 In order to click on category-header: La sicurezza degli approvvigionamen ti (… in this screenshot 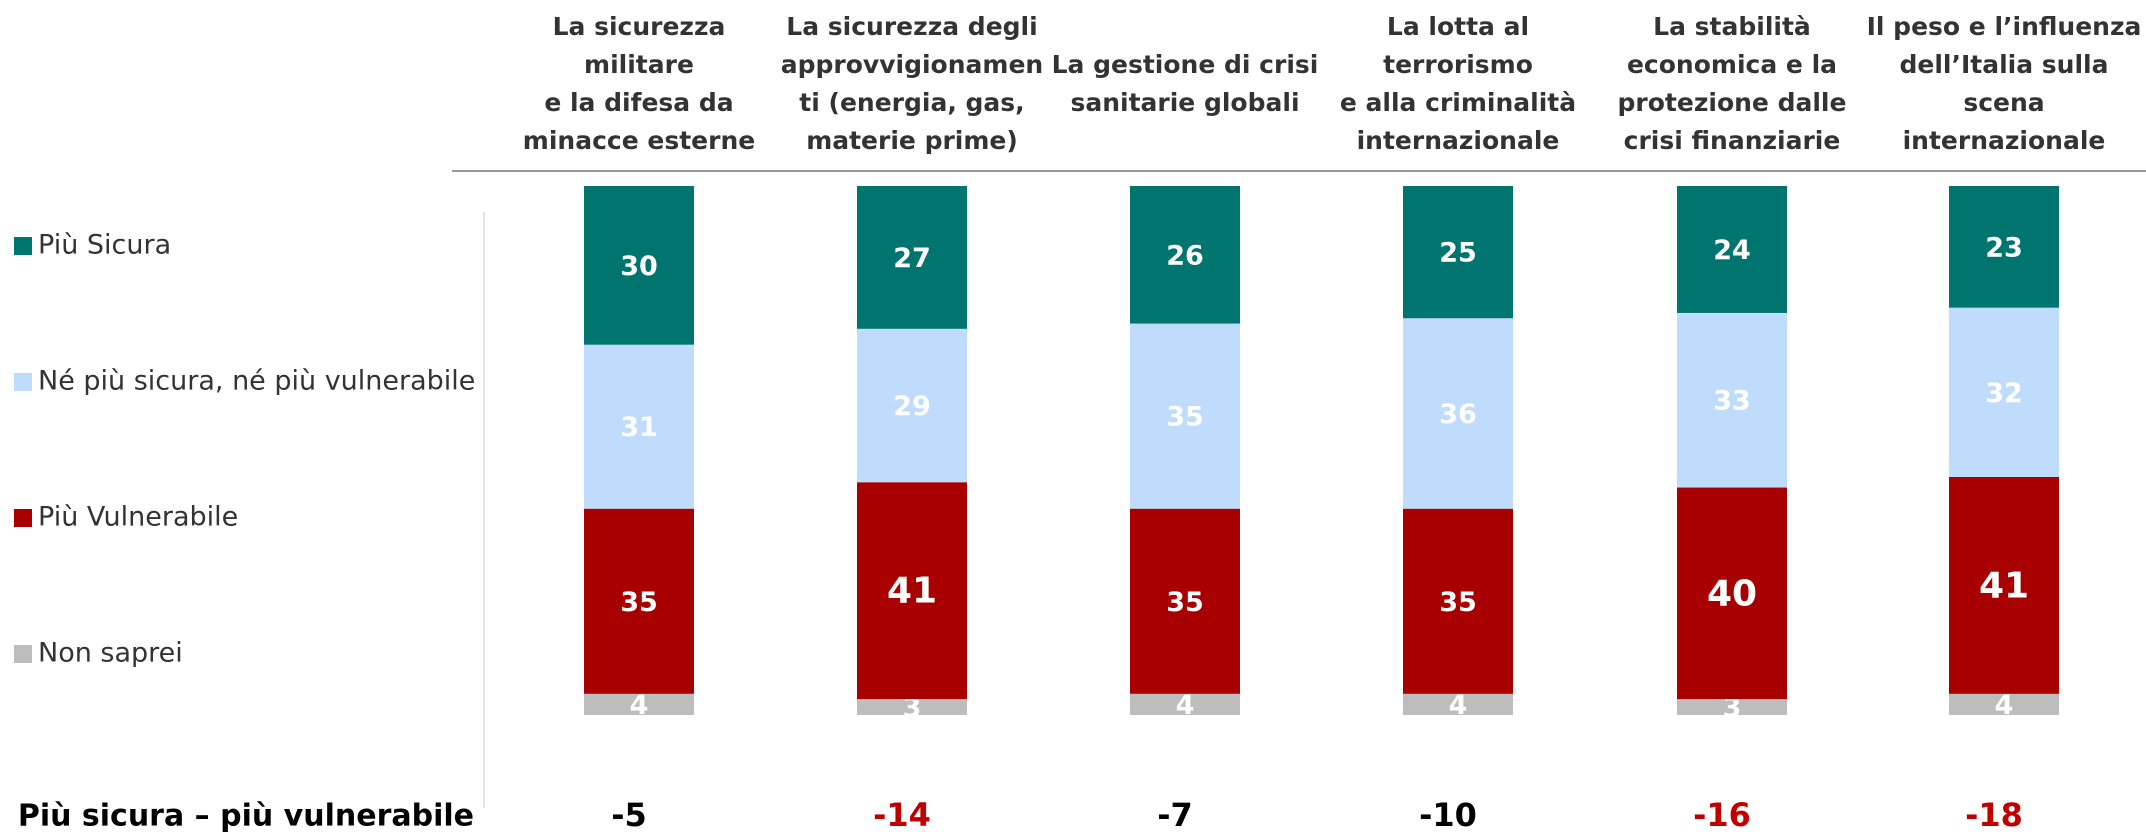, I will do `click(912, 83)`.